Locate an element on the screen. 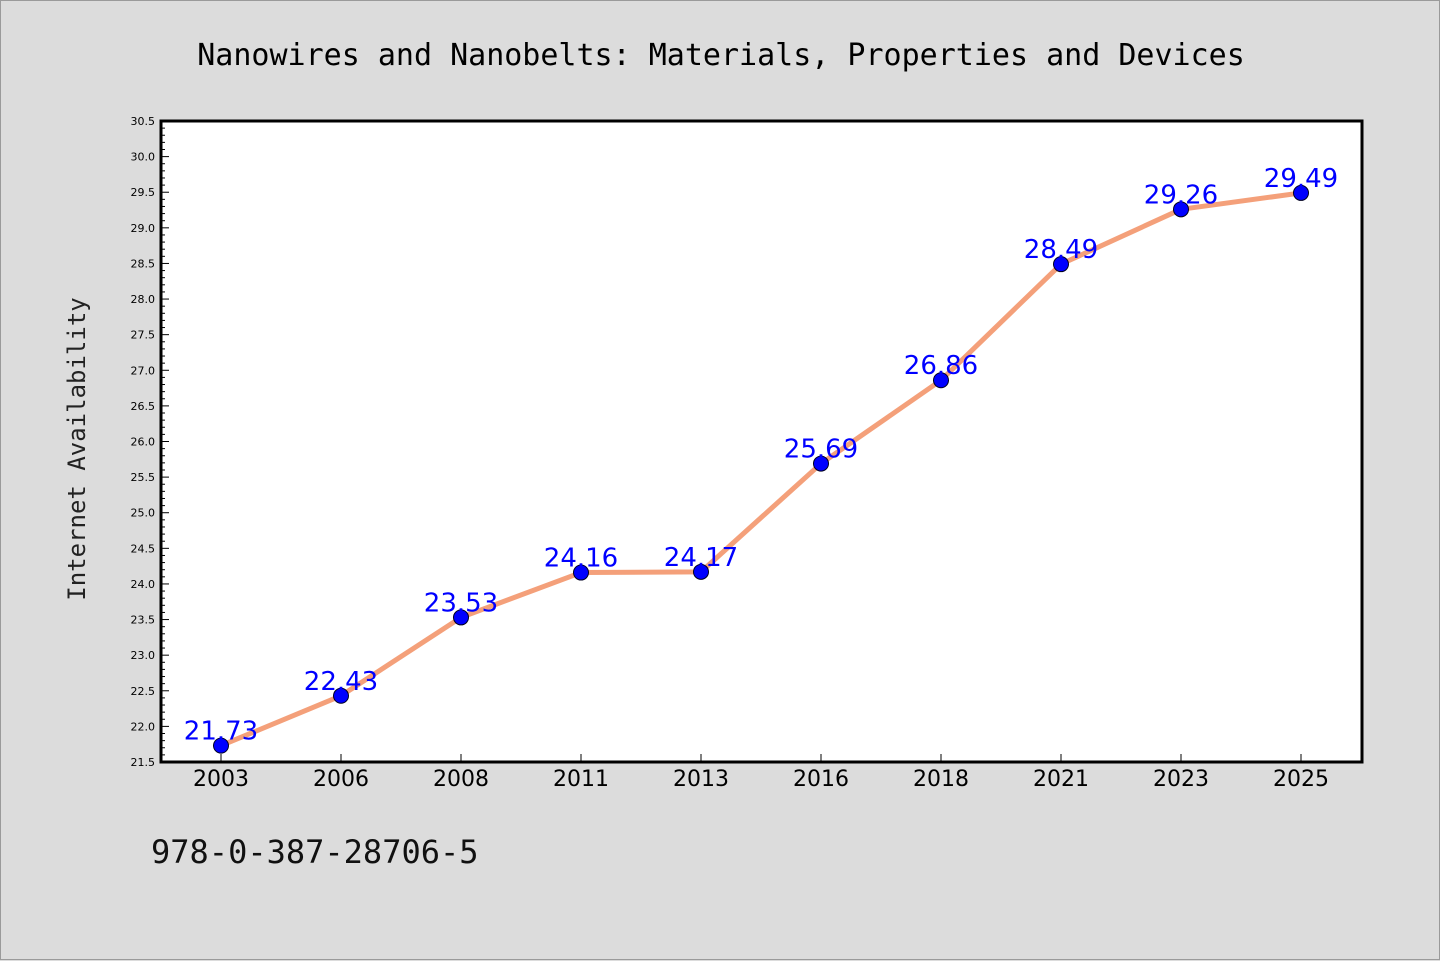 The width and height of the screenshot is (1440, 961). y-tick-label: 29.5 is located at coordinates (143, 192).